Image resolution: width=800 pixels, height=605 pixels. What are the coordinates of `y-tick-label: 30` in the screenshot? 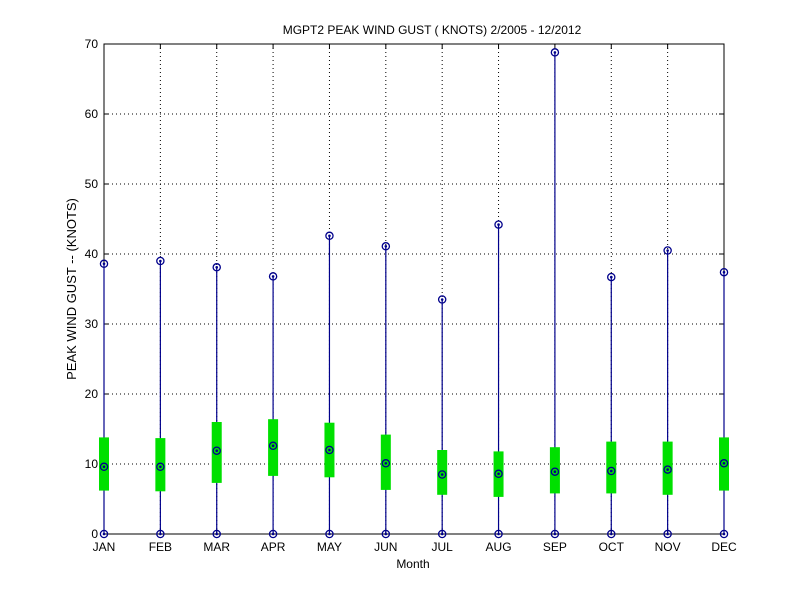 It's located at (92, 324).